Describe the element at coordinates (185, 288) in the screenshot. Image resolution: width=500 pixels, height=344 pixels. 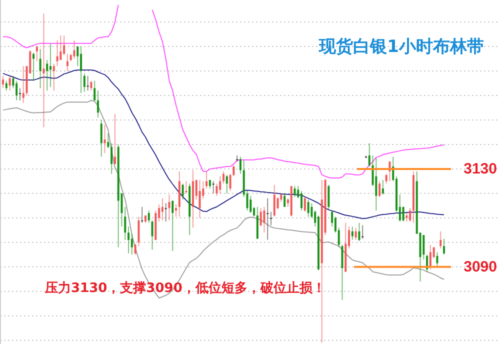
I see `annotation: 压力3130，支撑3090，低位短多，破位止损！` at that location.